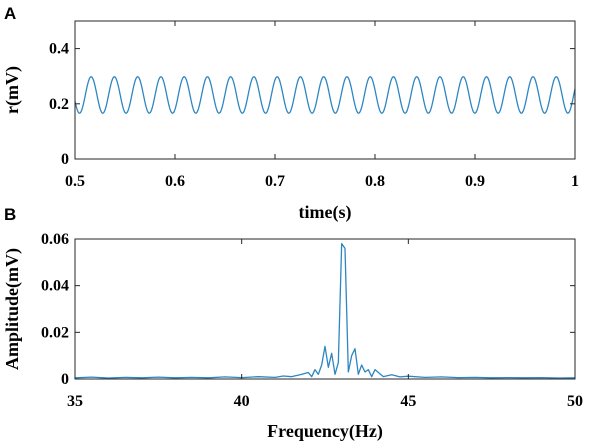  Describe the element at coordinates (12, 309) in the screenshot. I see `y-axis-label: Amplitude(mV)` at that location.